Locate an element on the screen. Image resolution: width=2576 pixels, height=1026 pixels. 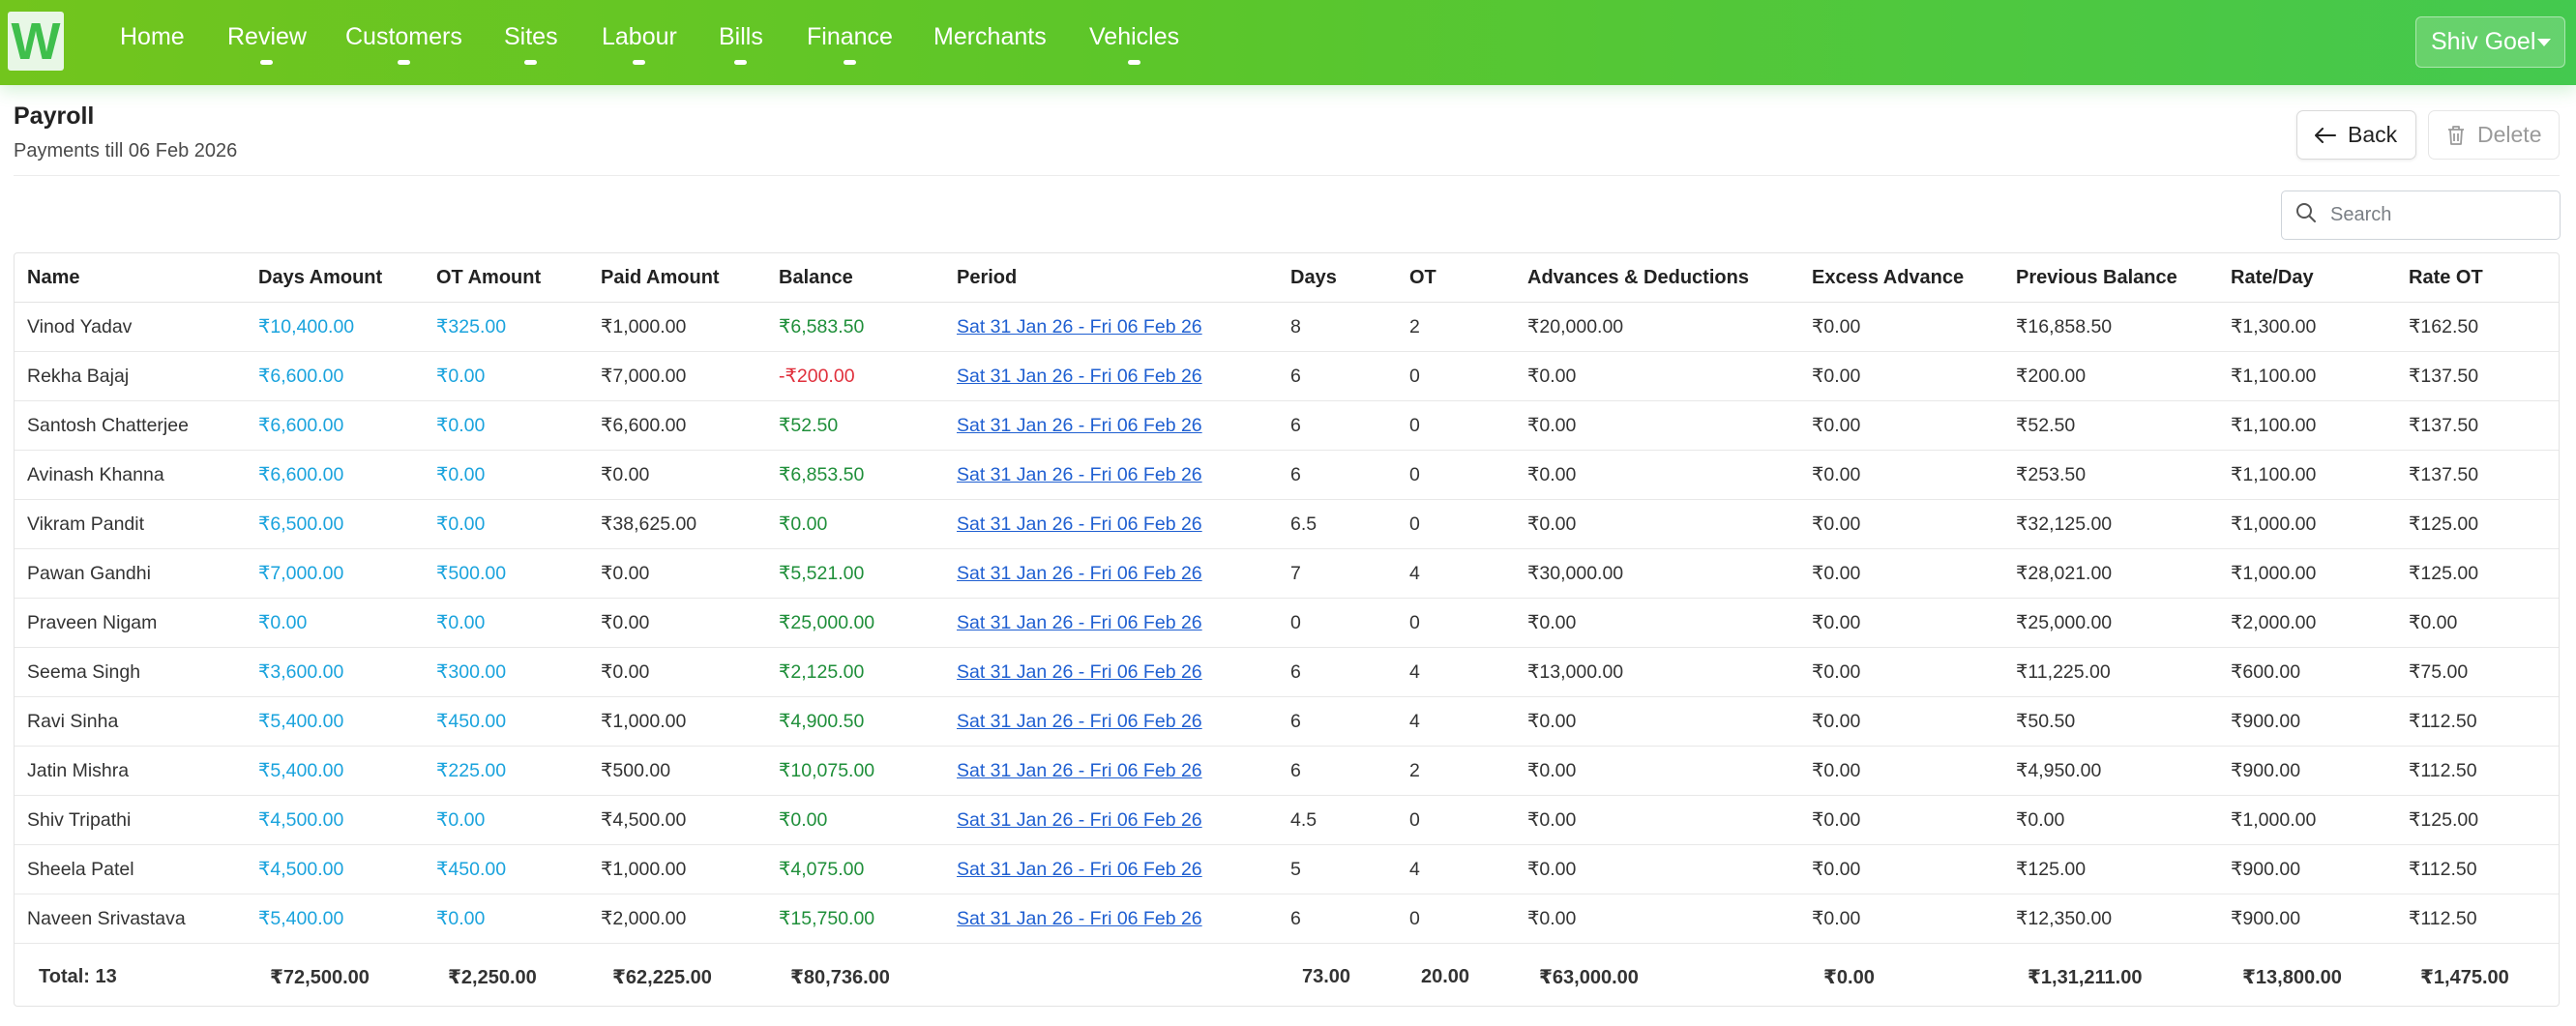
cell-paid-amount: ₹1,000.00 is located at coordinates (677, 722).